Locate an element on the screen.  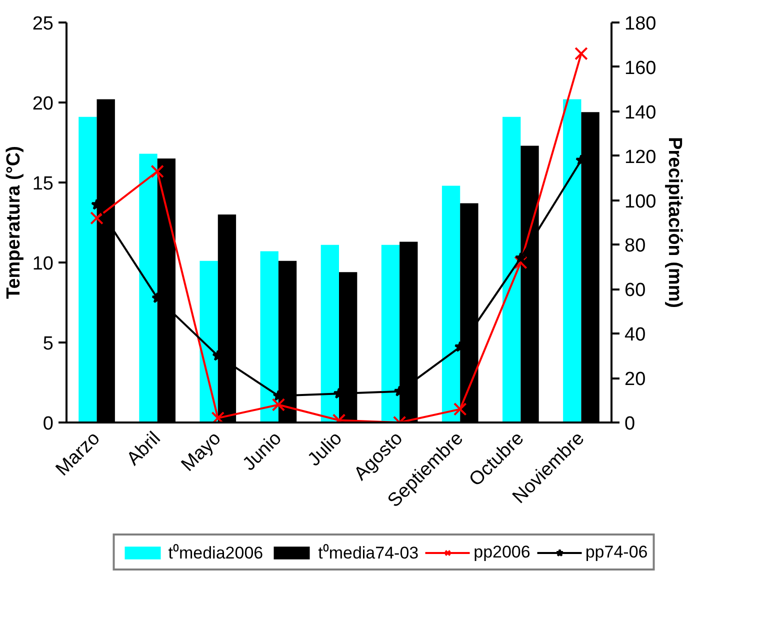
legend-label: t⁰media2006 is located at coordinates (216, 553).